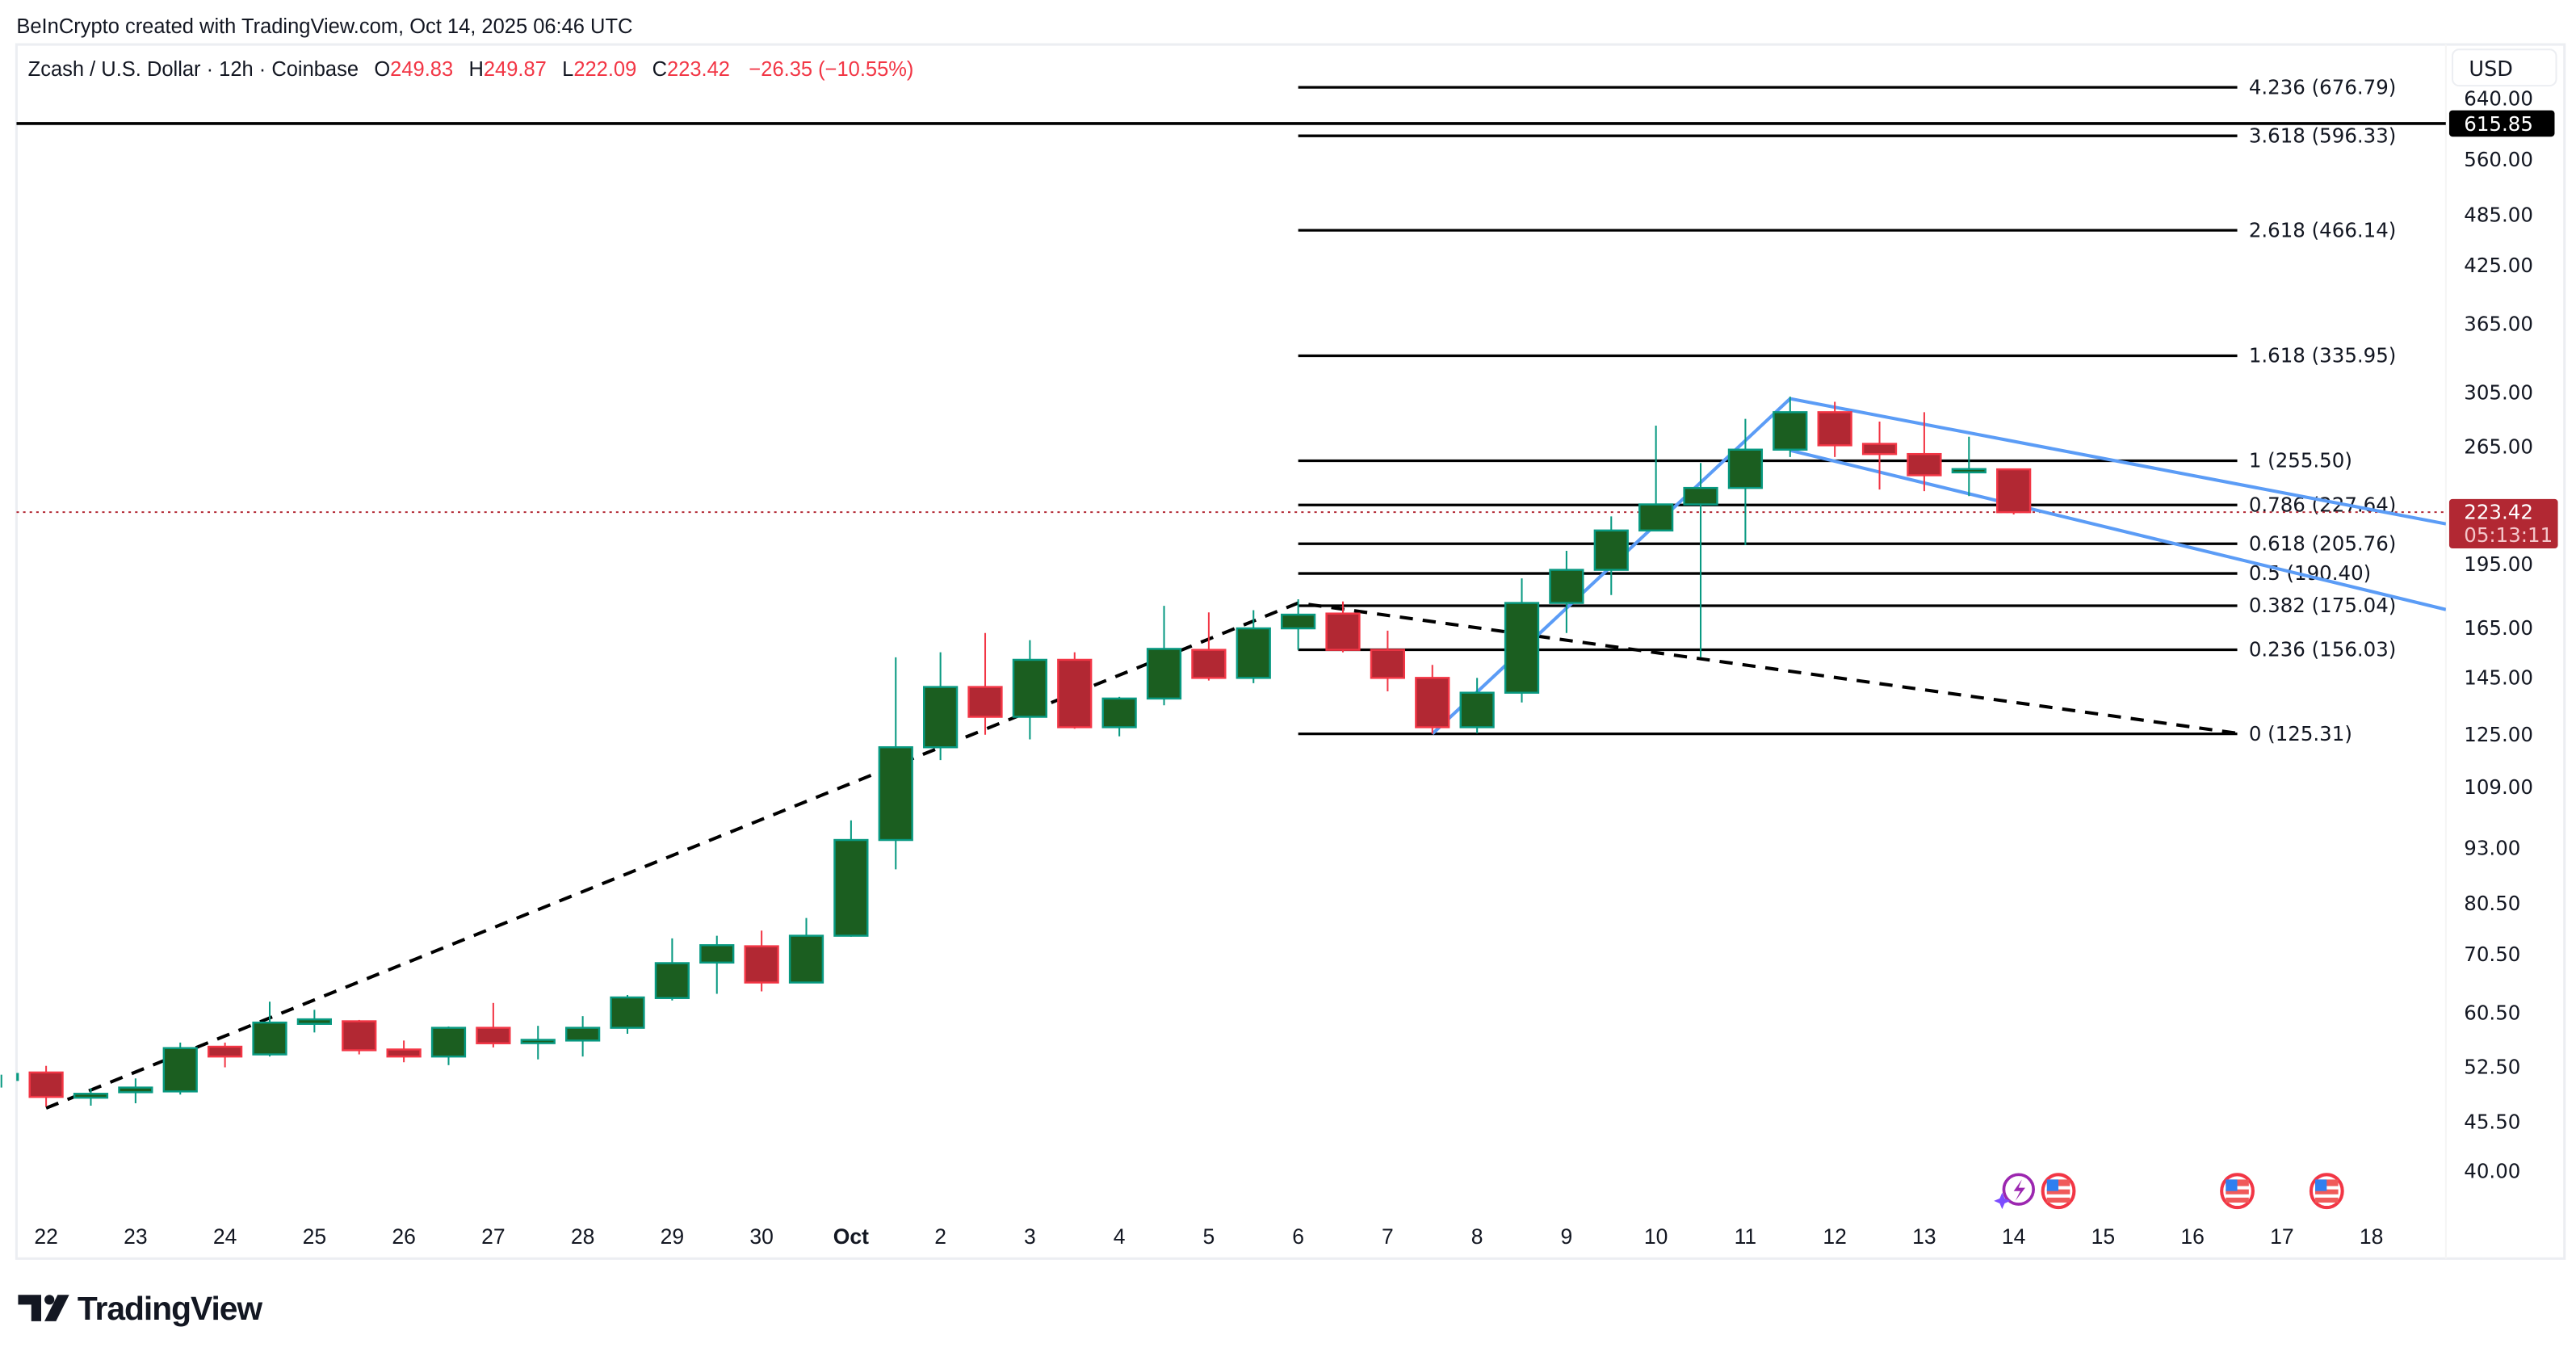 The height and width of the screenshot is (1352, 2576). I want to click on currency-button: USD, so click(2504, 67).